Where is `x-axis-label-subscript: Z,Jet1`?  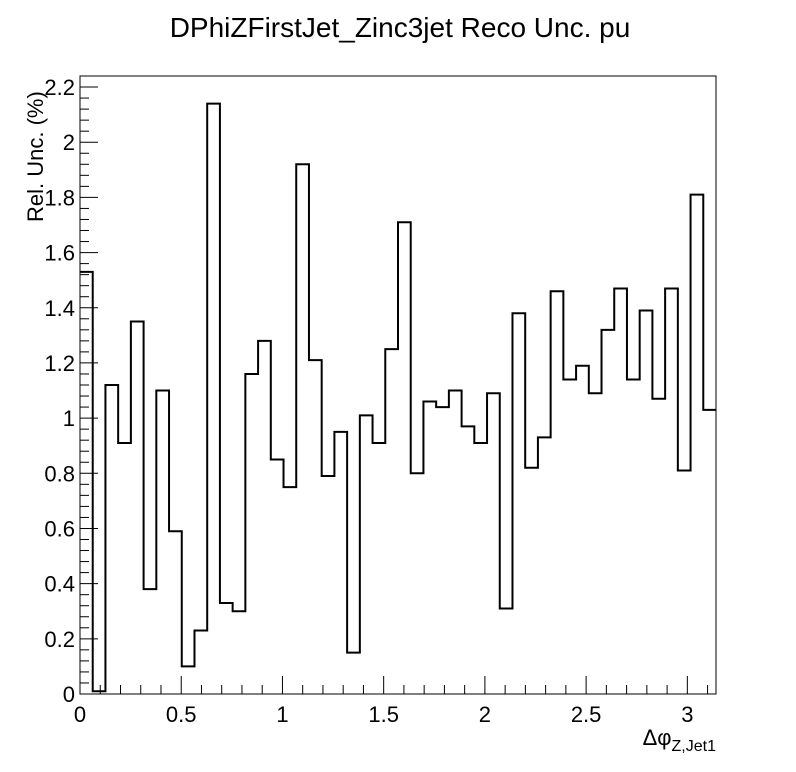 x-axis-label-subscript: Z,Jet1 is located at coordinates (694, 746).